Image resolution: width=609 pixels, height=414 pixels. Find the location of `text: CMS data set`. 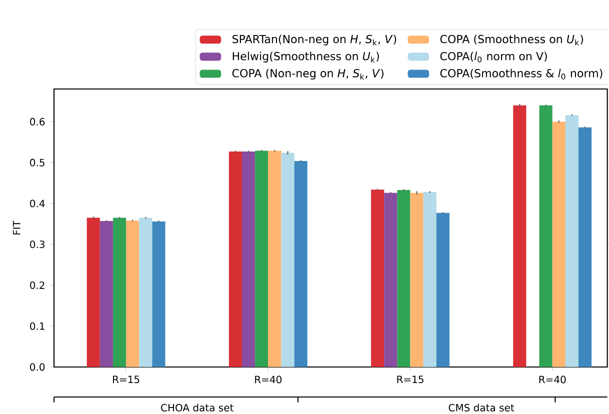

text: CMS data set is located at coordinates (481, 408).